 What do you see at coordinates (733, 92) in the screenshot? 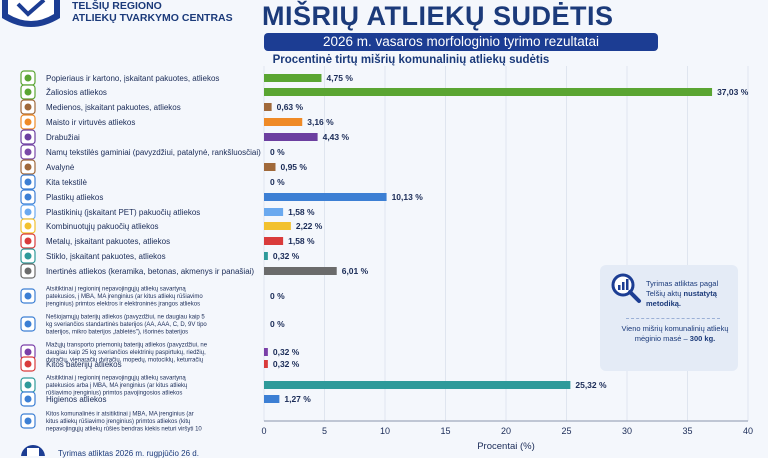
I see `data-label: 37,03 %` at bounding box center [733, 92].